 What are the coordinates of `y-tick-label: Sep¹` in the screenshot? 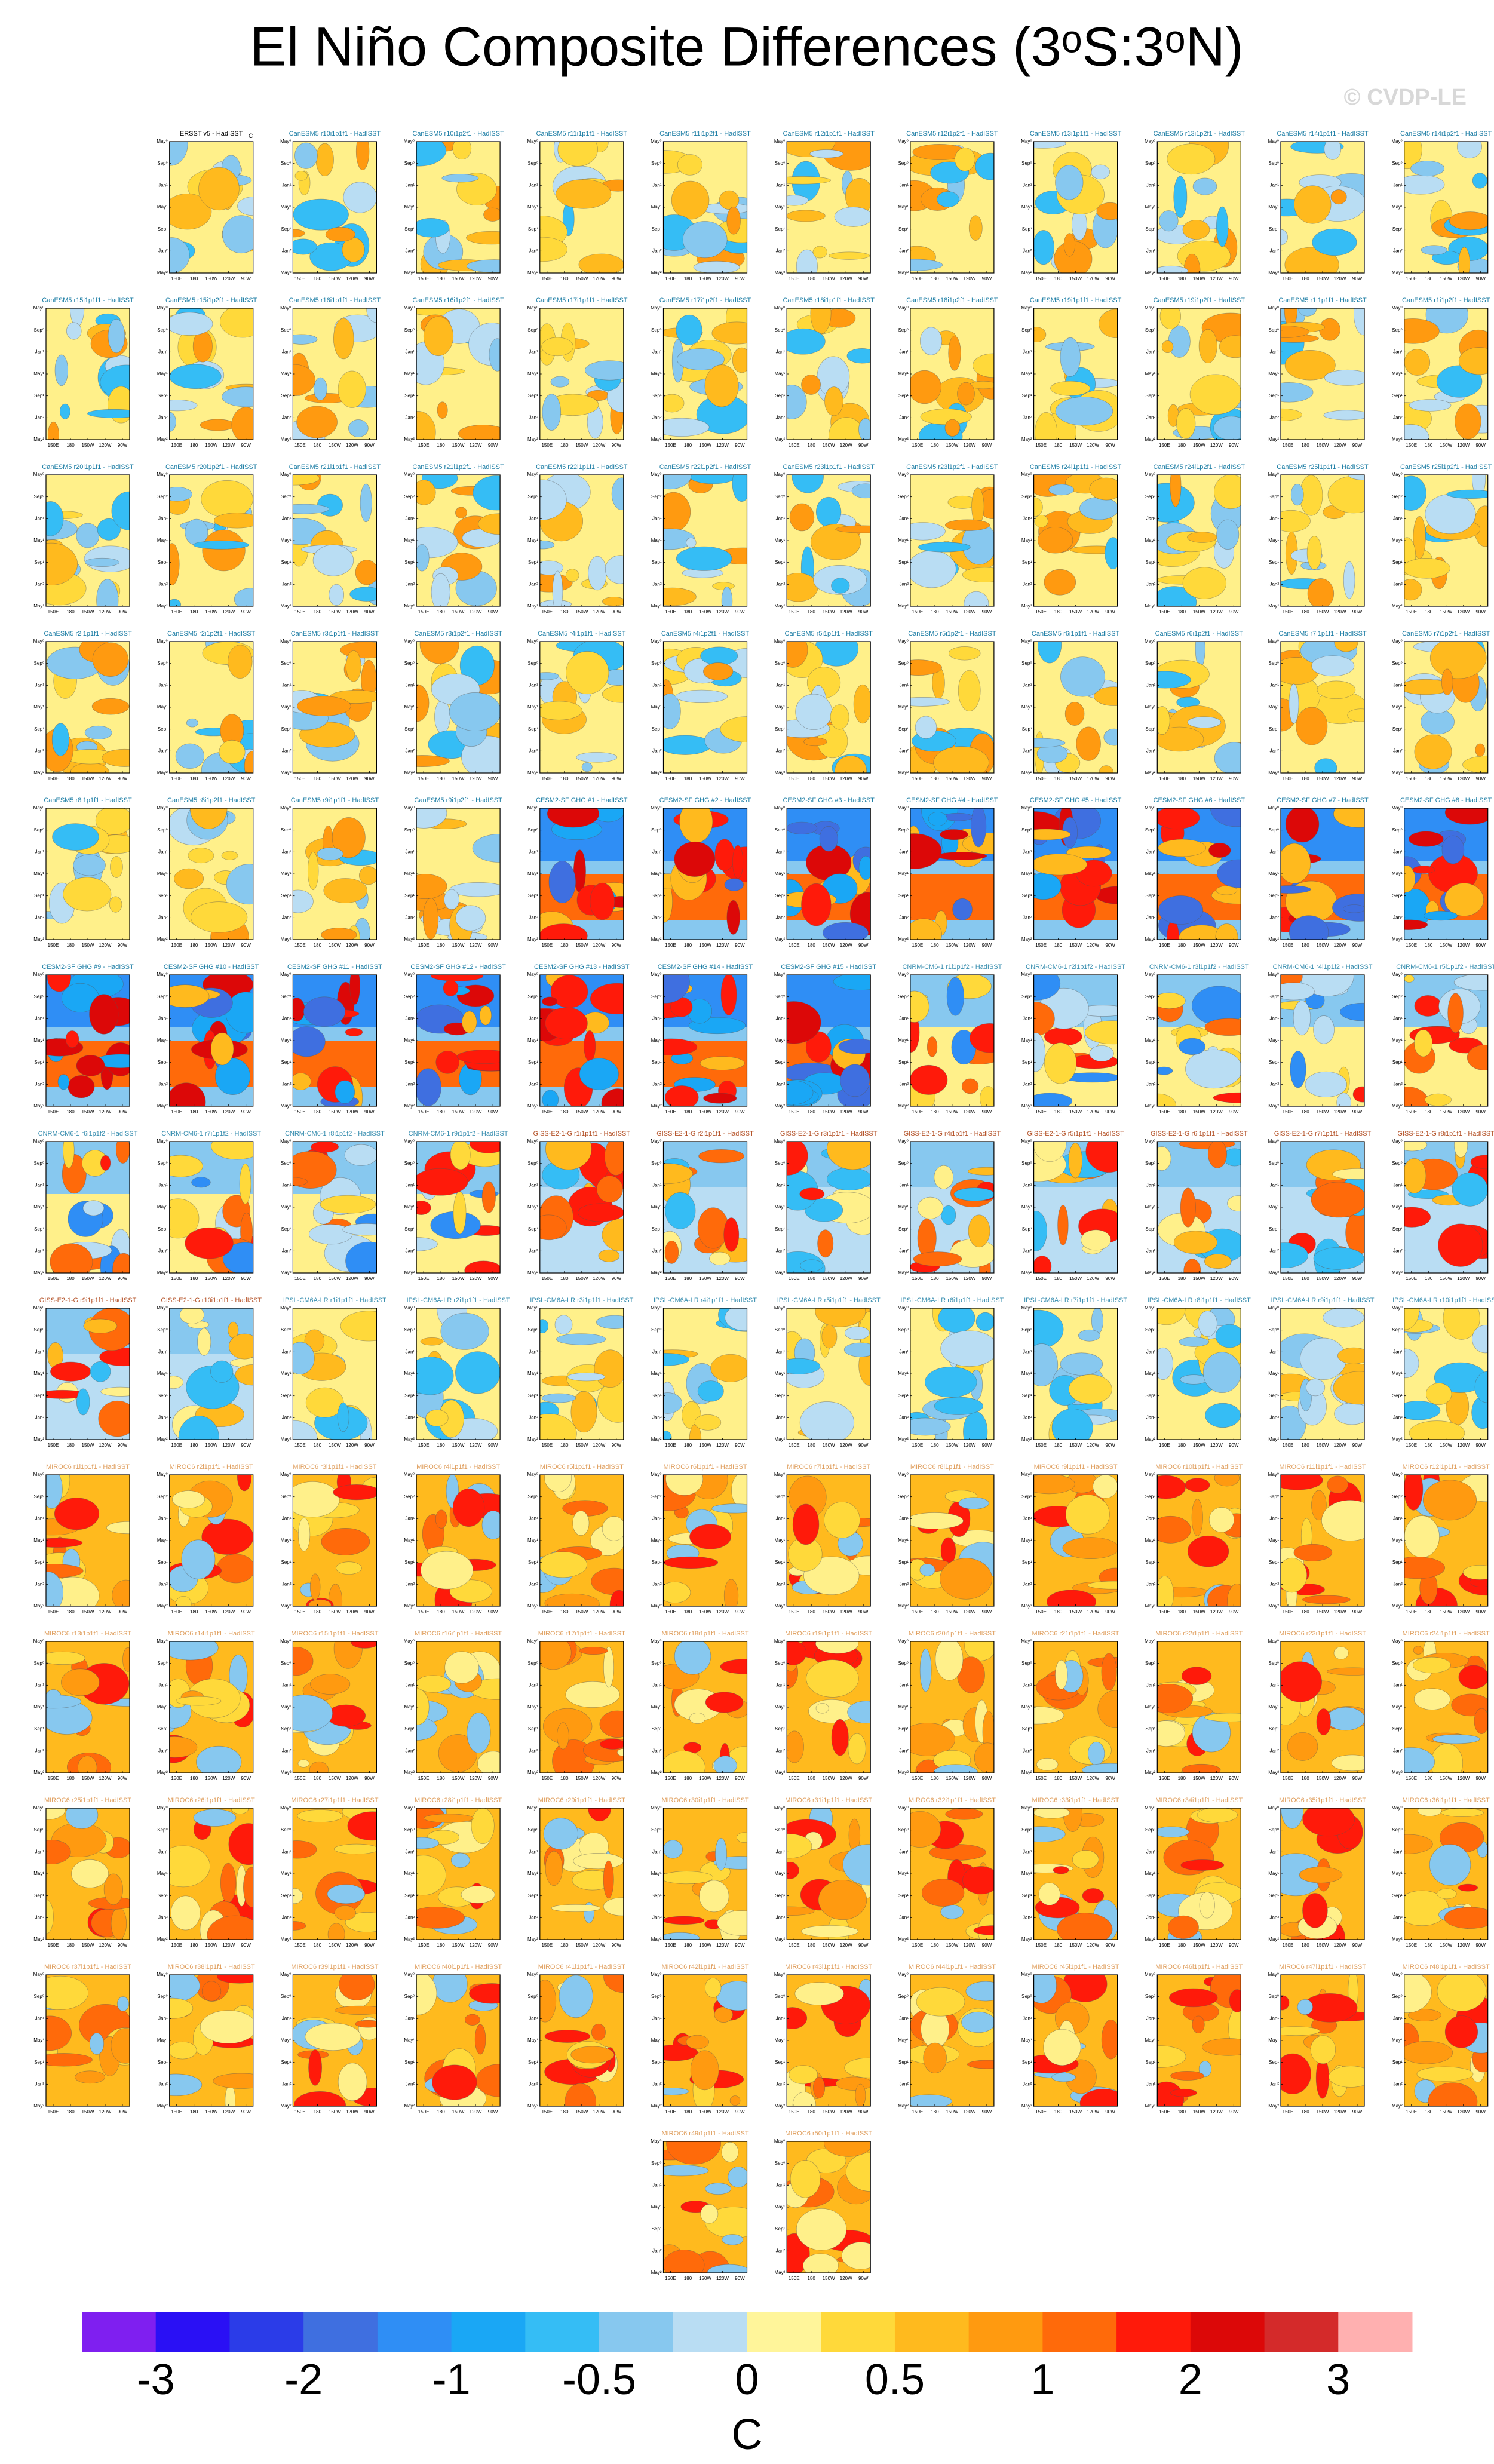 It's located at (533, 1729).